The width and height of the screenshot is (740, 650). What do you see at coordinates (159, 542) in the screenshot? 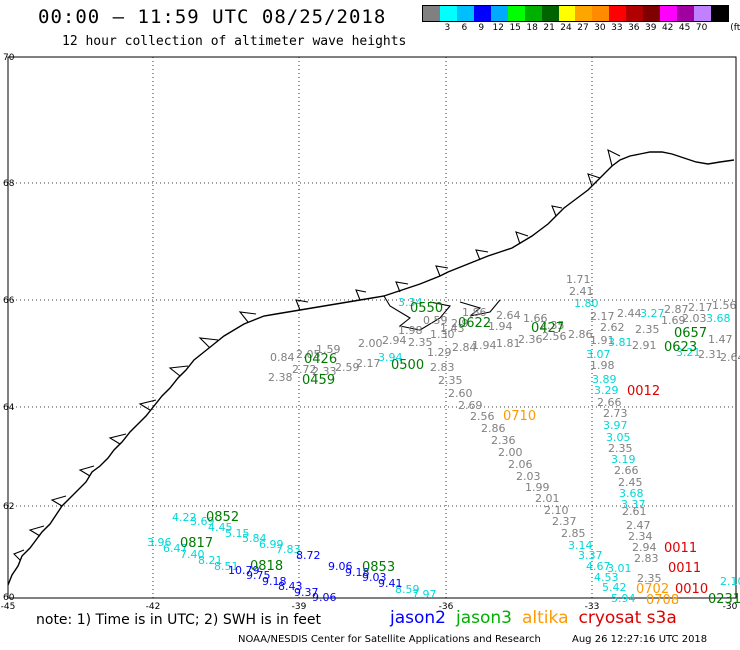
I see `wave-height-label: 3.96` at bounding box center [159, 542].